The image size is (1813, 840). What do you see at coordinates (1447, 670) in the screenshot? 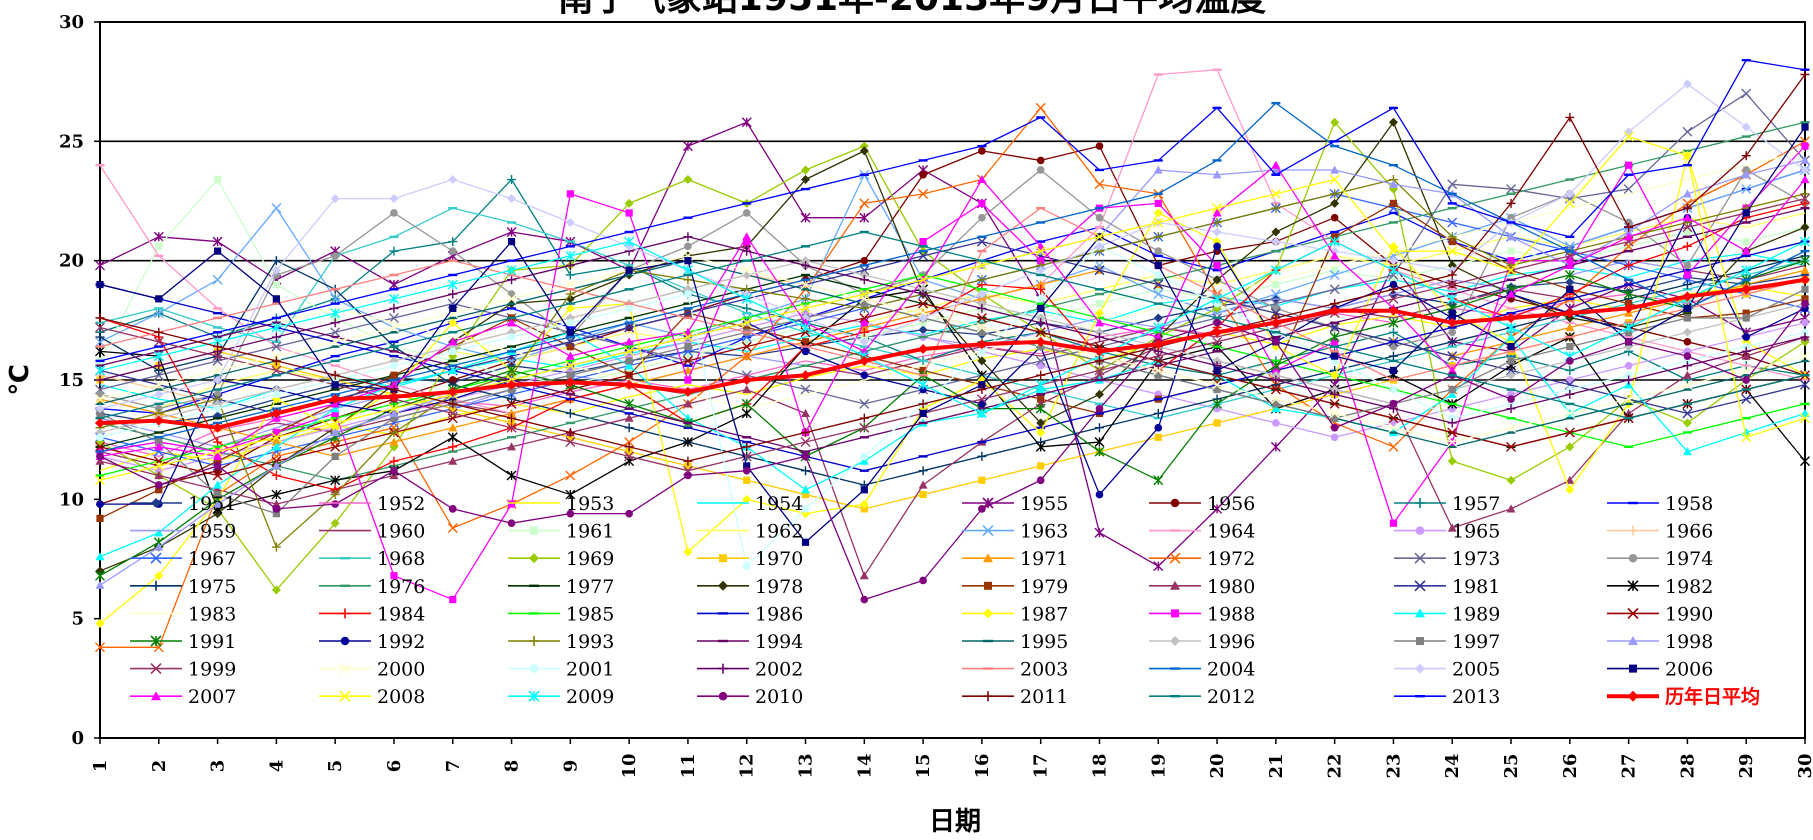
I see `legend-item-2005: 2005` at bounding box center [1447, 670].